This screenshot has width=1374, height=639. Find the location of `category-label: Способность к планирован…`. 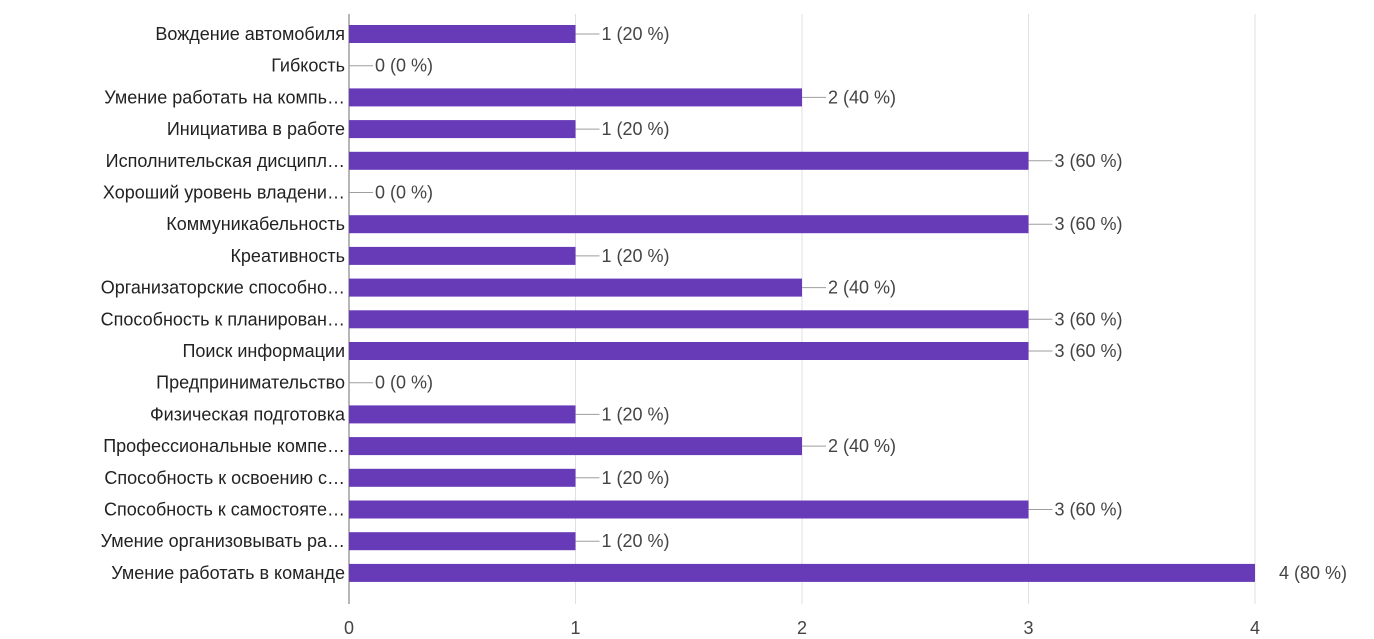

category-label: Способность к планирован… is located at coordinates (223, 319).